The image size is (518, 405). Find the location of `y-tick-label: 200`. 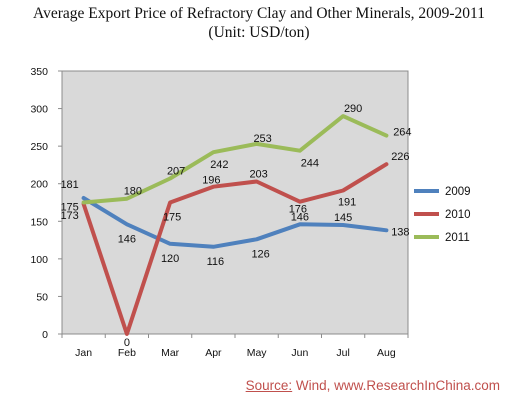

y-tick-label: 200 is located at coordinates (39, 185).